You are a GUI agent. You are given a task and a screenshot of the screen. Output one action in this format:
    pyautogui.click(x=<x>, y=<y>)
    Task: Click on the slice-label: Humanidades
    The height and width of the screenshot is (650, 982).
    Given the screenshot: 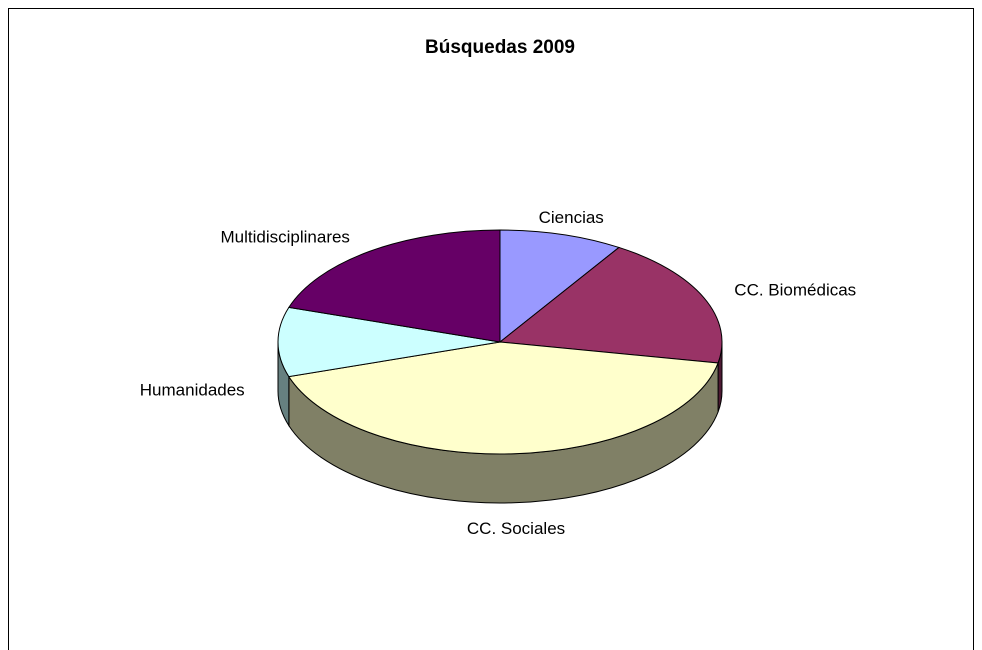 What is the action you would take?
    pyautogui.click(x=192, y=389)
    